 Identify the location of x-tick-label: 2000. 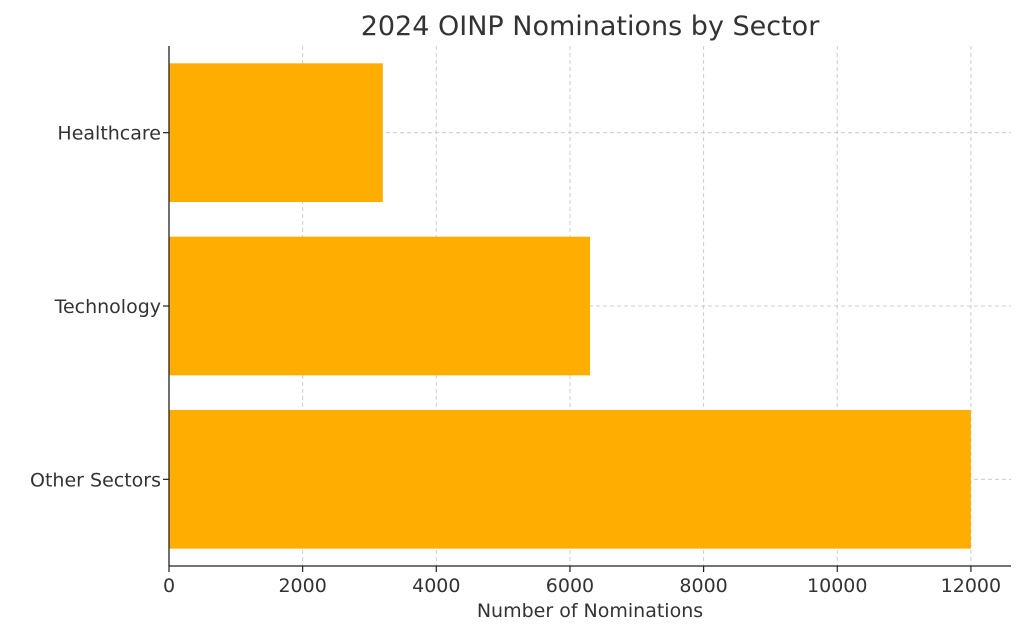
(302, 586).